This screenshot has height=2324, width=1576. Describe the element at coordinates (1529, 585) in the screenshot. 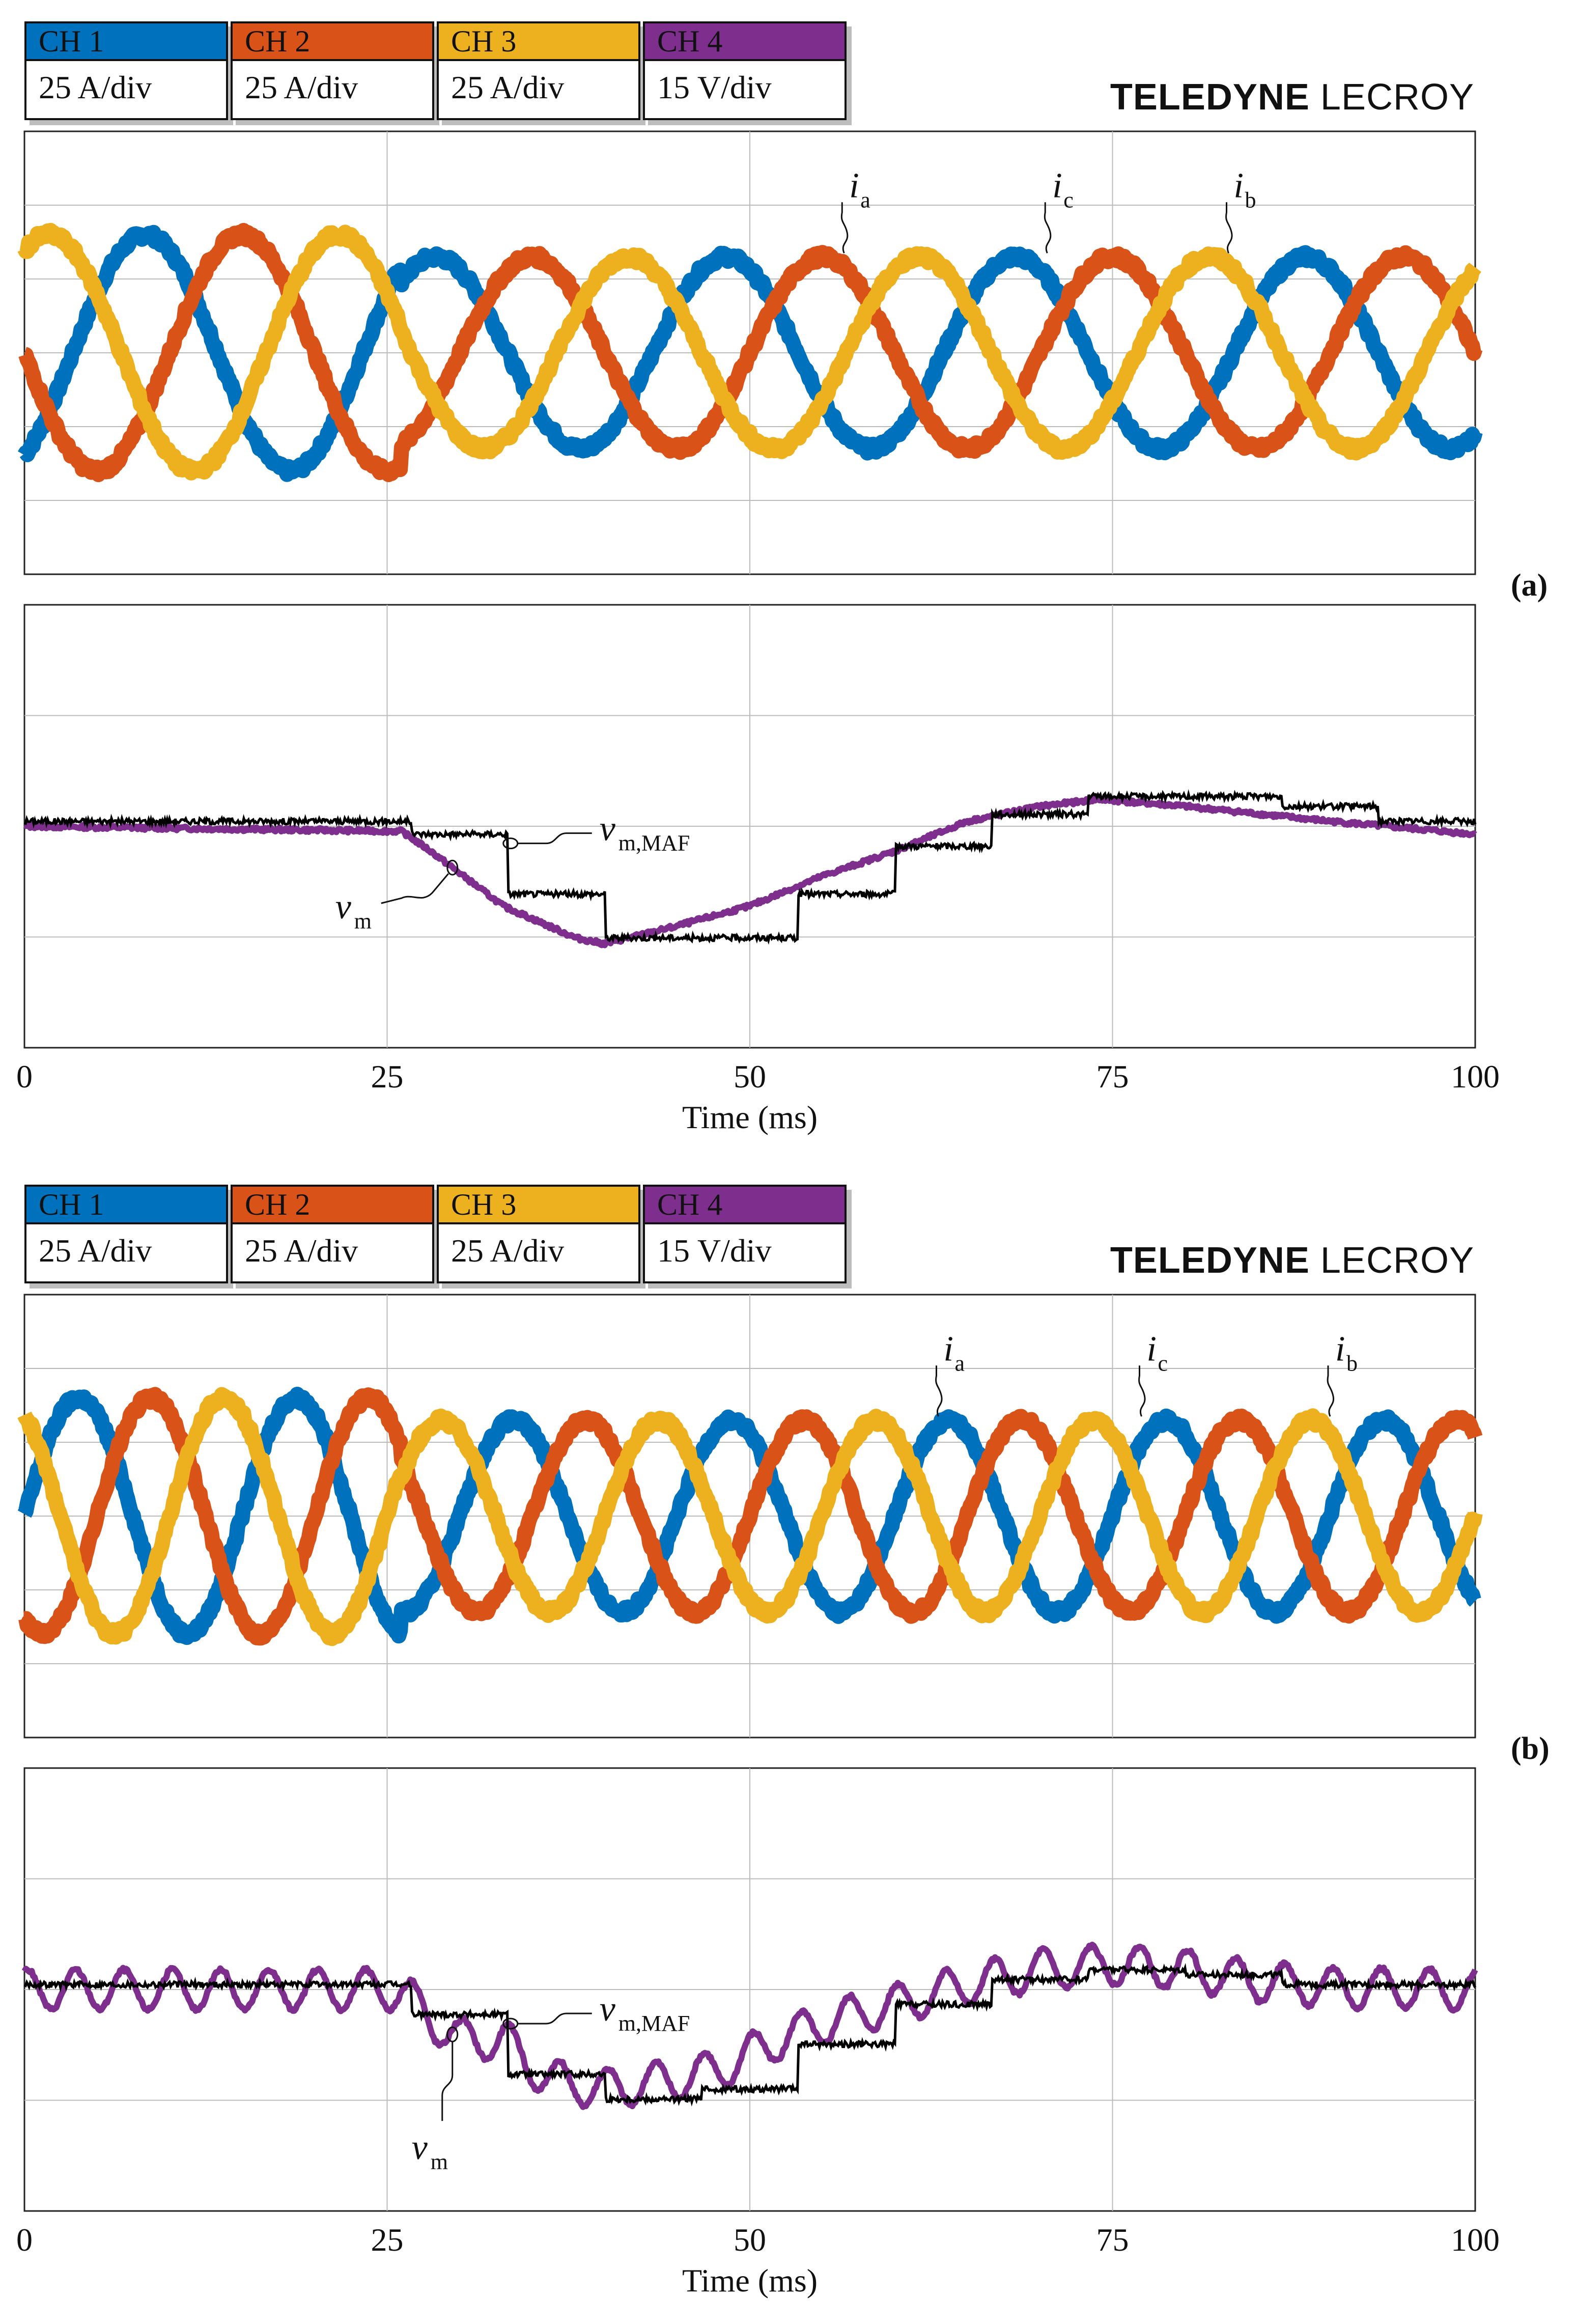

I see `panel-label-a: (a)` at that location.